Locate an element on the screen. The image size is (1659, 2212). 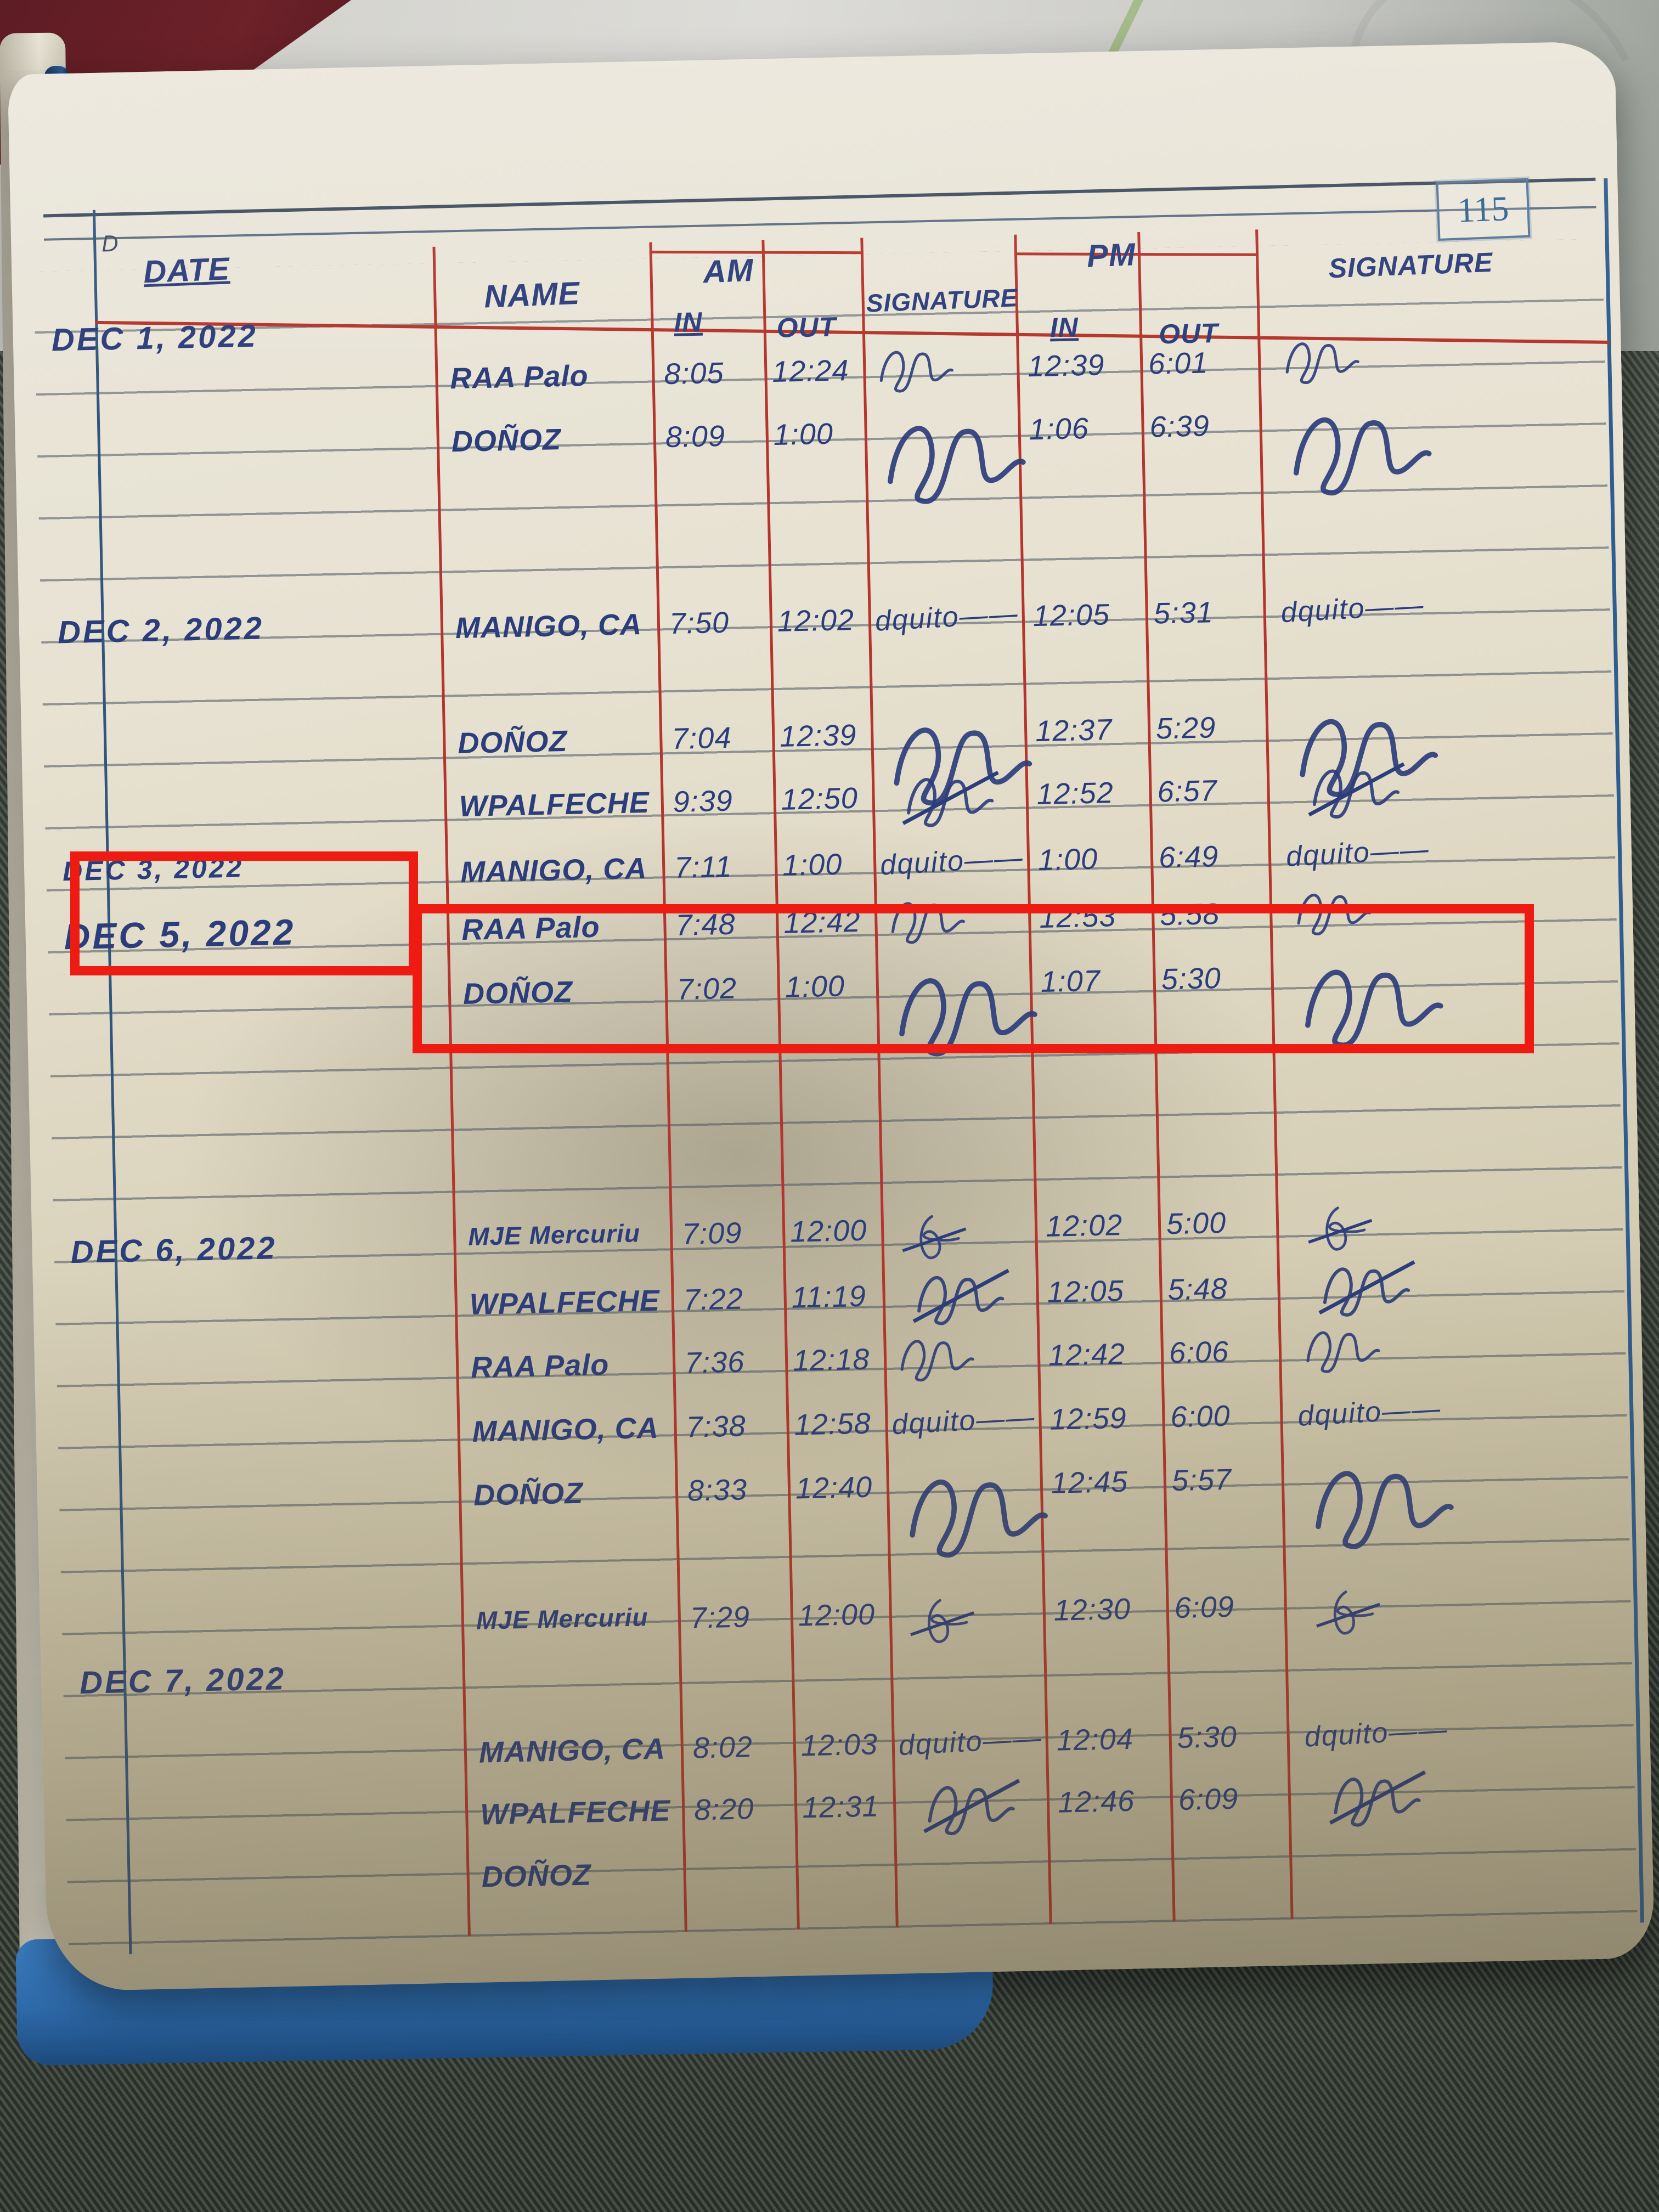
table-row: RAA Palo 7:36 12:18 12:42 6:06 is located at coordinates (833, 1376).